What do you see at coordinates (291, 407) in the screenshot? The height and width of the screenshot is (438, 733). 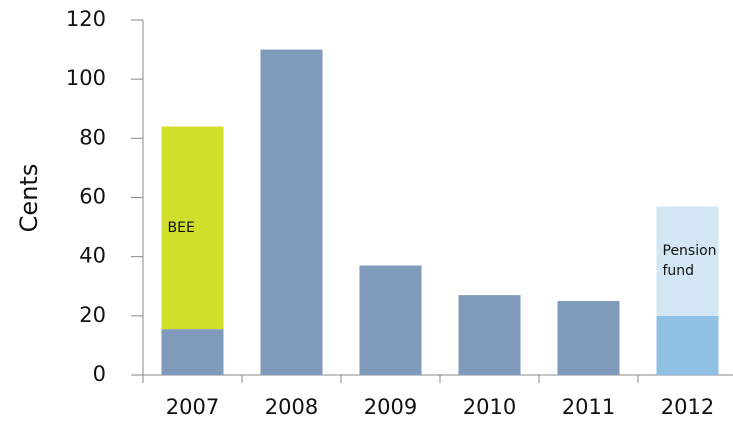 I see `x-tick-label: 2008` at bounding box center [291, 407].